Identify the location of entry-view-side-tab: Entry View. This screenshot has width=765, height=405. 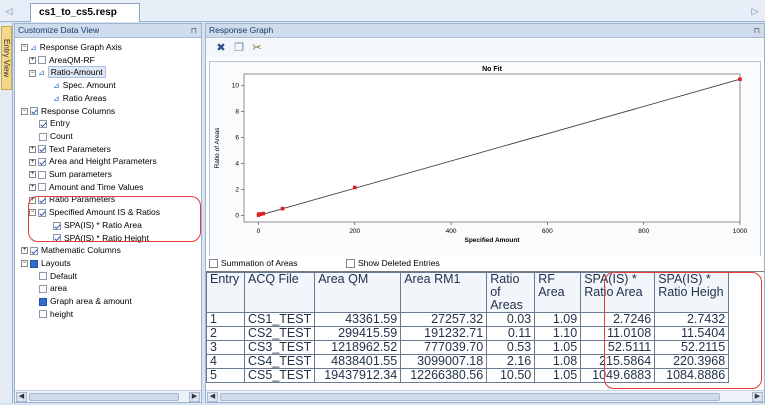
(6, 58).